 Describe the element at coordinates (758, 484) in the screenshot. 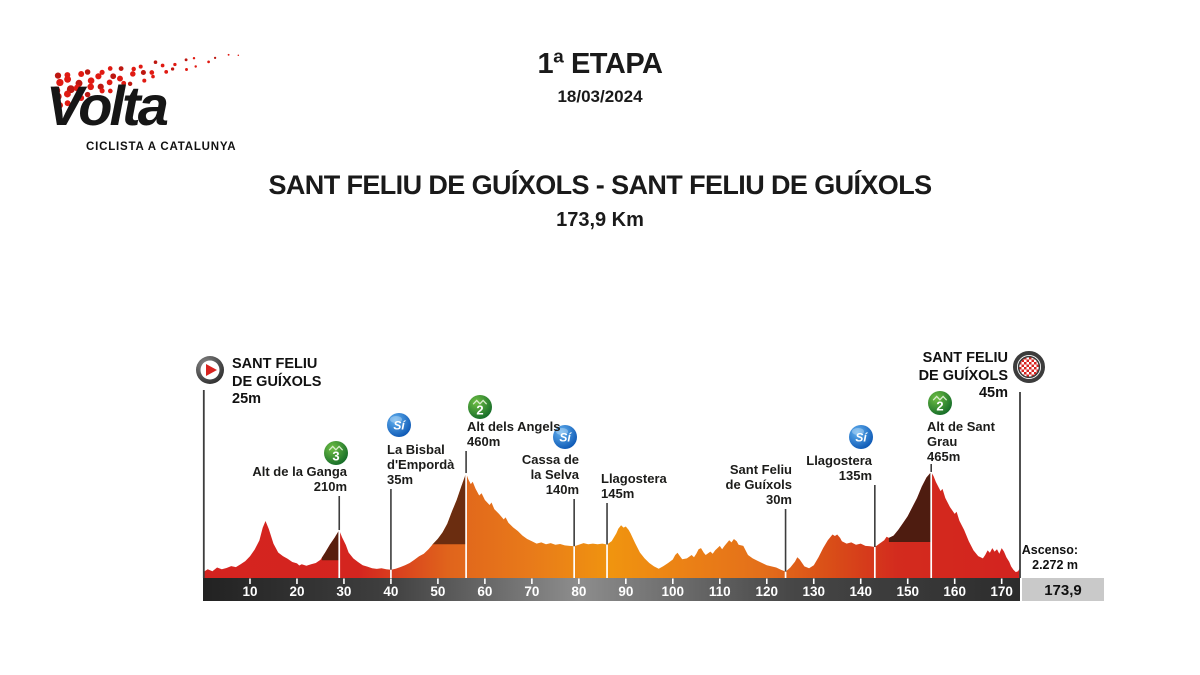

I see `marker-label-sant-feliu-de-guixols-30: Sant Feliu de Guíxols 30m` at that location.